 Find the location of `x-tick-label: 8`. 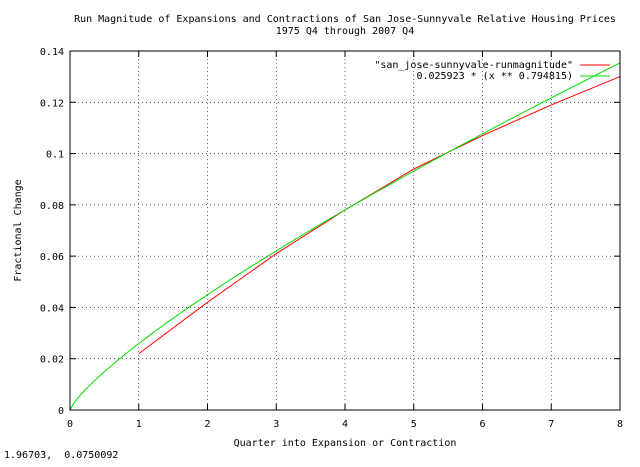

x-tick-label: 8 is located at coordinates (620, 424).